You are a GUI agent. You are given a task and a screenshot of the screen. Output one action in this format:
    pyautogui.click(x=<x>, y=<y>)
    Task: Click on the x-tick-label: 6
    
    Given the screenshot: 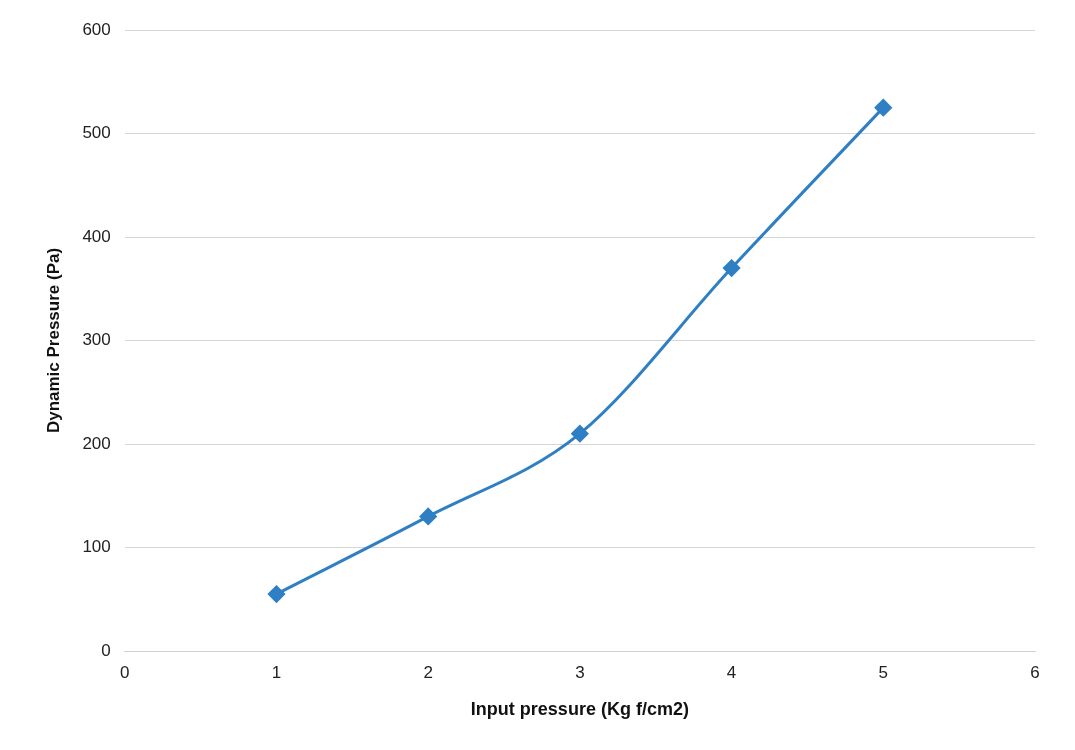 What is the action you would take?
    pyautogui.click(x=1035, y=672)
    